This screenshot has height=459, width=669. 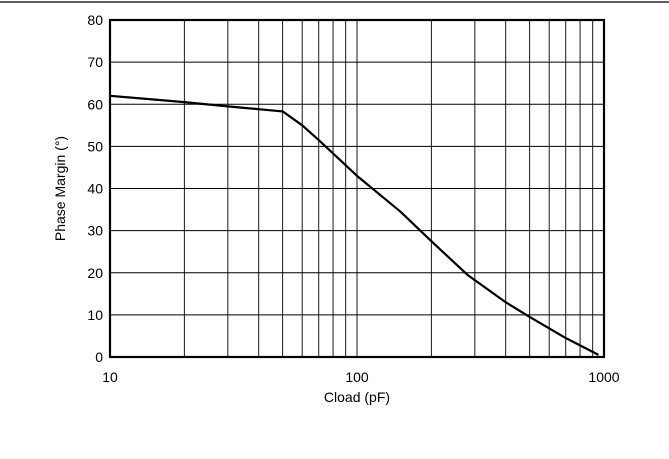 What do you see at coordinates (99, 357) in the screenshot?
I see `y-tick-label: 0` at bounding box center [99, 357].